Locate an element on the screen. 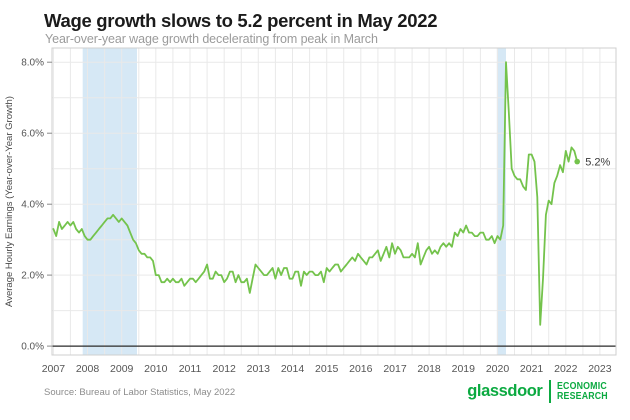  x-tick-label: 2007 is located at coordinates (54, 369).